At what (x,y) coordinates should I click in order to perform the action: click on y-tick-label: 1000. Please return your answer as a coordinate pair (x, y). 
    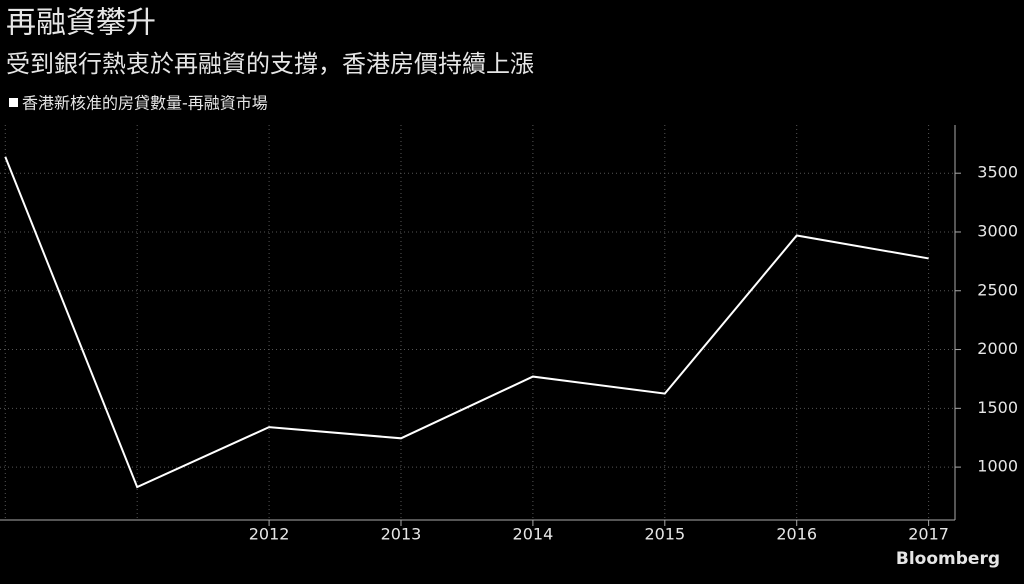
    Looking at the image, I should click on (997, 466).